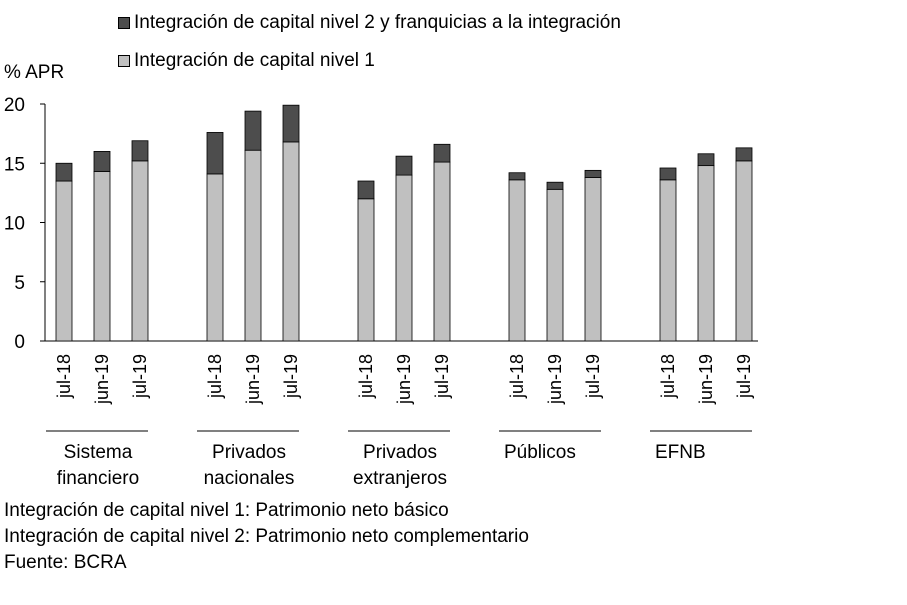  Describe the element at coordinates (14, 164) in the screenshot. I see `y-tick-label: 15` at that location.